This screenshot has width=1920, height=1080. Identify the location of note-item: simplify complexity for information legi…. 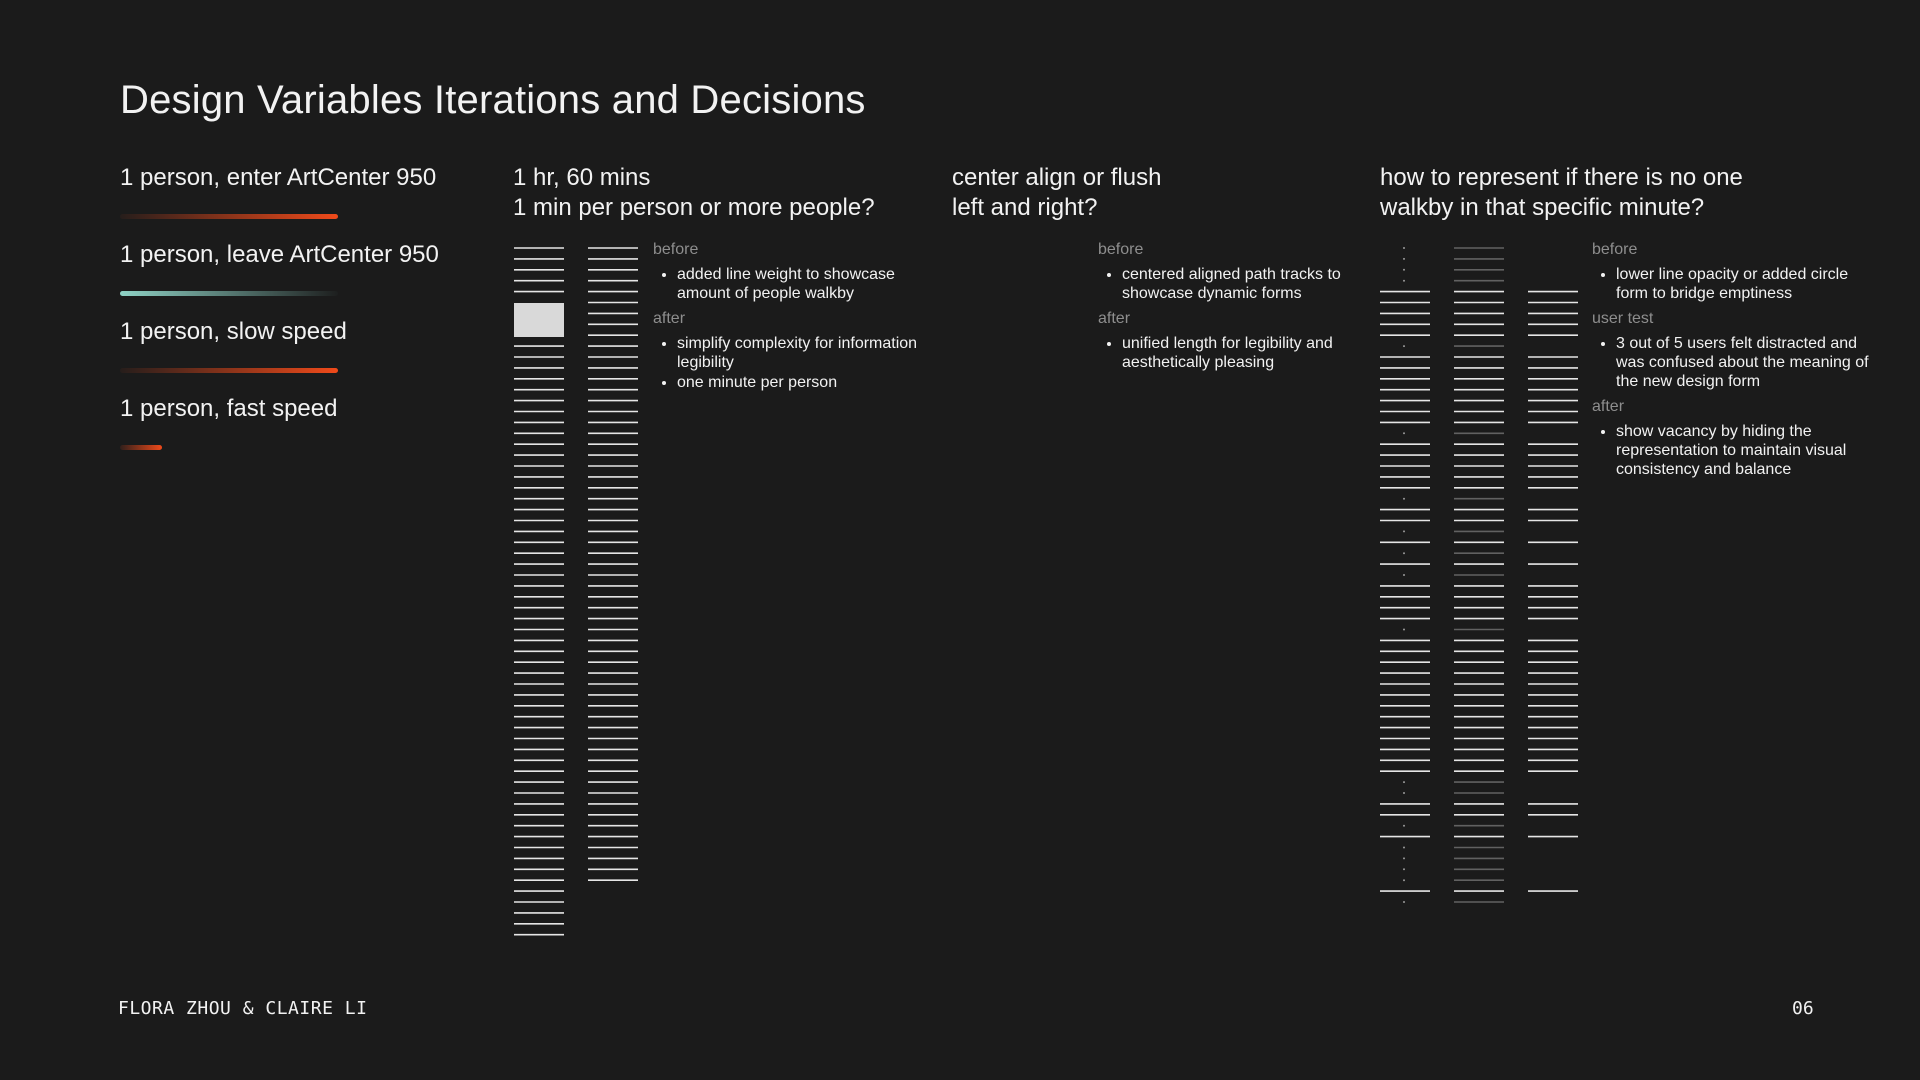
(800, 353).